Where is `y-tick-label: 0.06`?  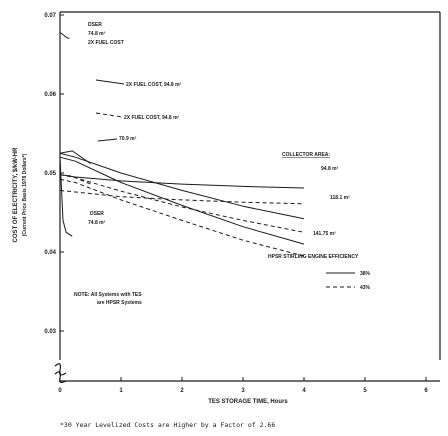 y-tick-label: 0.06 is located at coordinates (50, 95).